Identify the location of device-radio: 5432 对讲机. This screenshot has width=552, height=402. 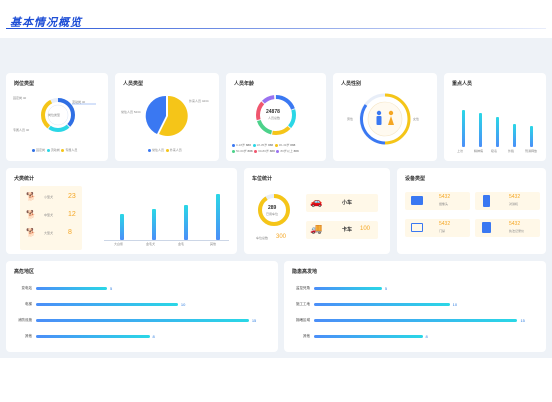
(507, 201).